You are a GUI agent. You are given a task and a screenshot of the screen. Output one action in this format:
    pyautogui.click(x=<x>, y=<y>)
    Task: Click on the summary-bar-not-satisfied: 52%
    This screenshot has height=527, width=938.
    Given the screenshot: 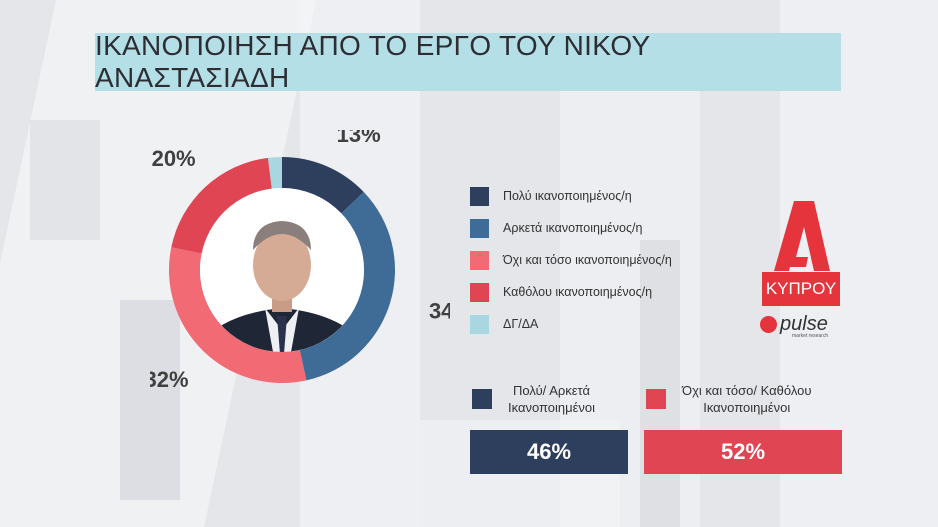 What is the action you would take?
    pyautogui.click(x=743, y=452)
    